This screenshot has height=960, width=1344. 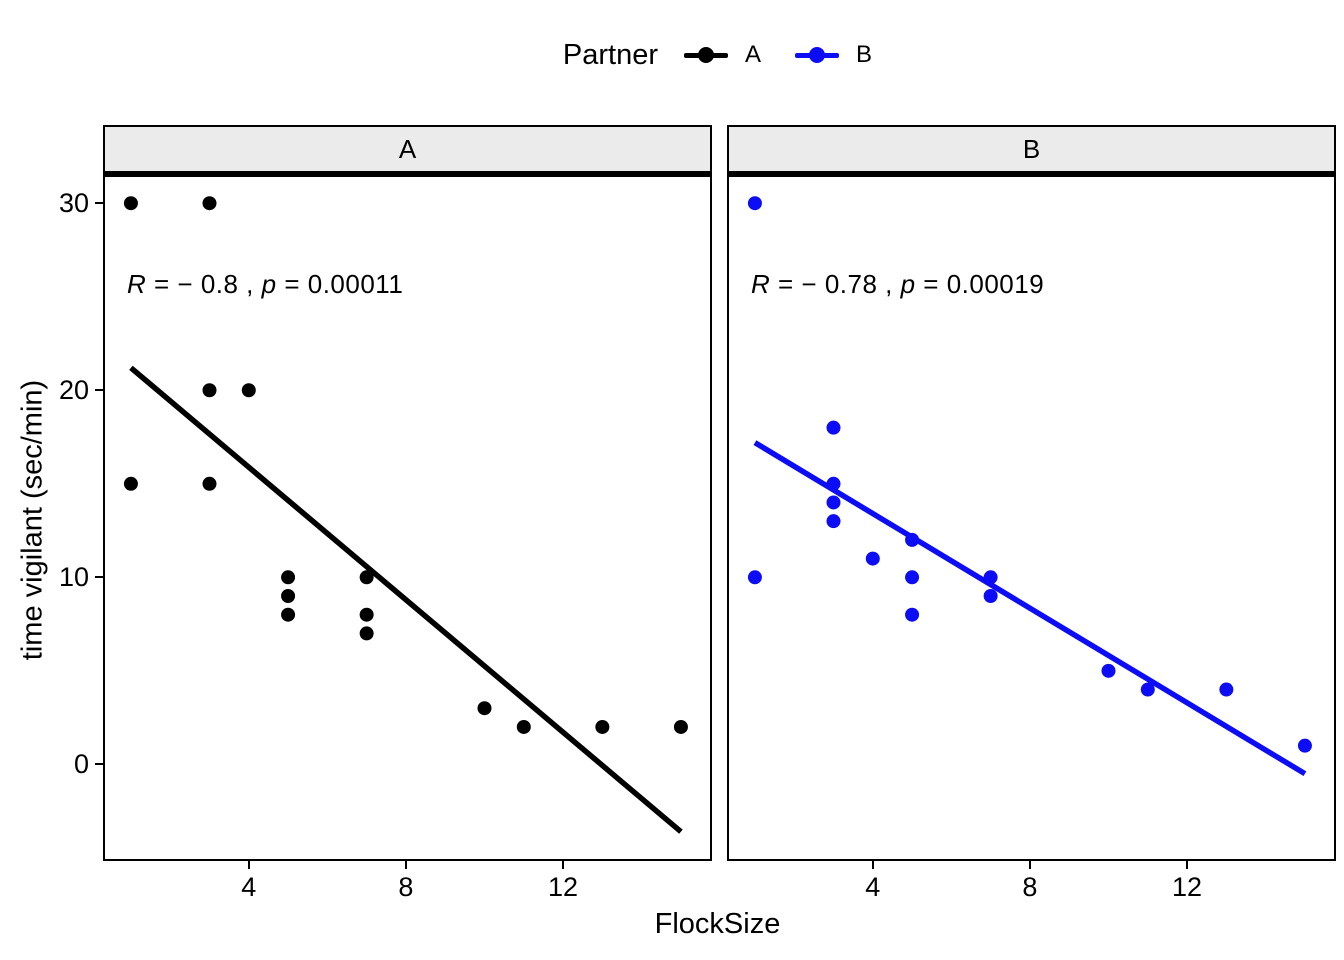 I want to click on y-tick-label: 0, so click(x=81, y=764).